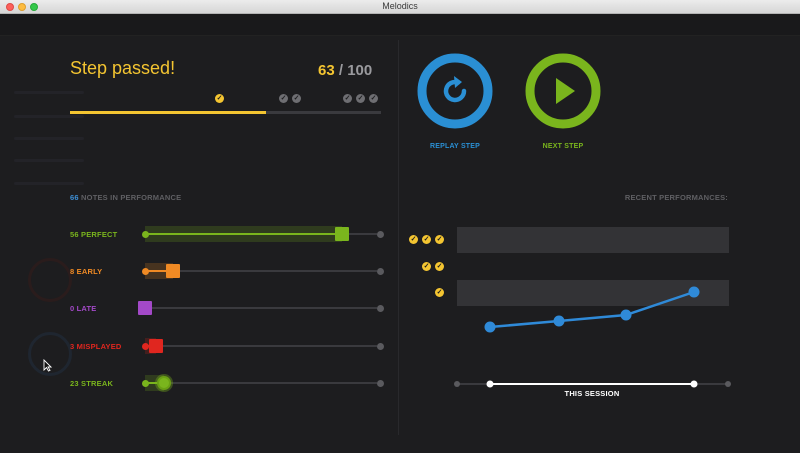  What do you see at coordinates (131, 197) in the screenshot?
I see `notes-label: NOTES IN PERFORMANCE` at bounding box center [131, 197].